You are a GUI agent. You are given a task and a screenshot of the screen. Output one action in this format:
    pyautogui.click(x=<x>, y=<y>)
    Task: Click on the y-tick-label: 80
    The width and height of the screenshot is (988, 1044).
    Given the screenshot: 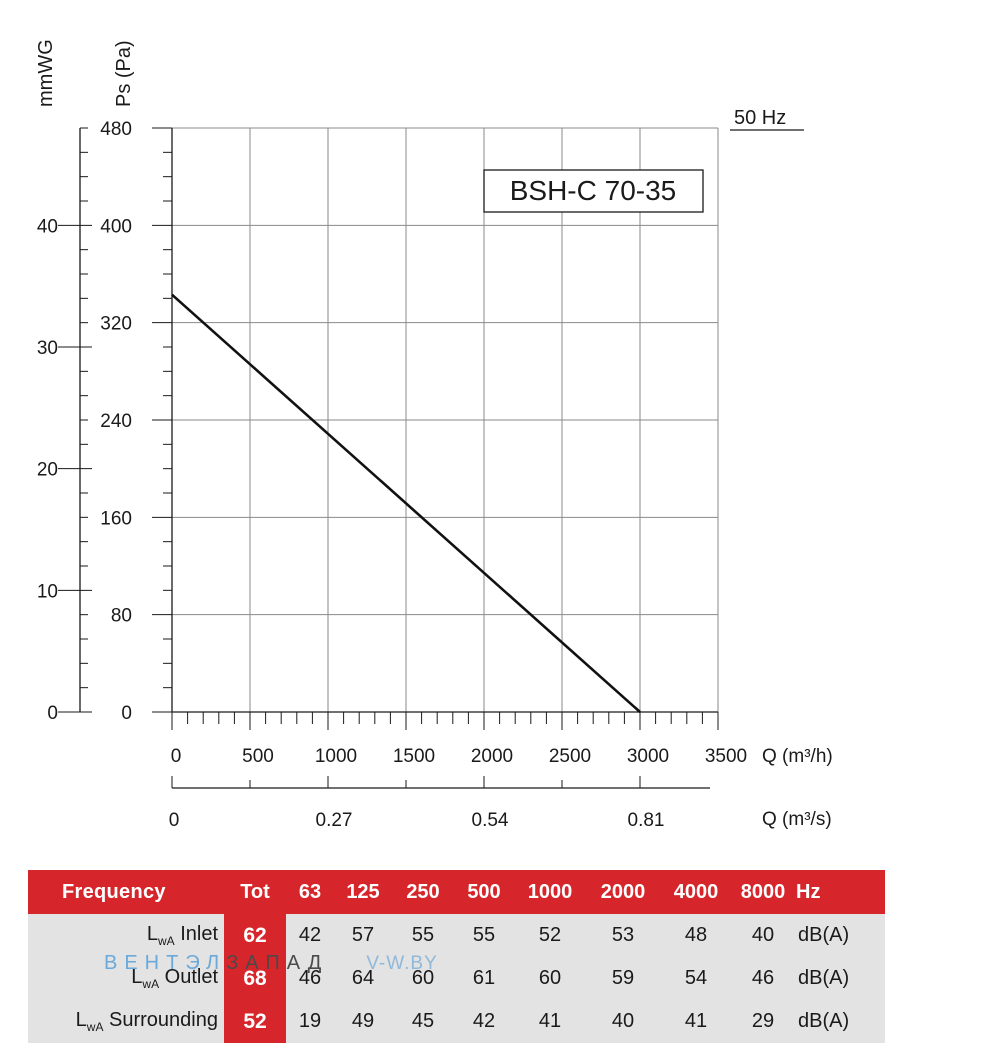 What is the action you would take?
    pyautogui.click(x=121, y=616)
    